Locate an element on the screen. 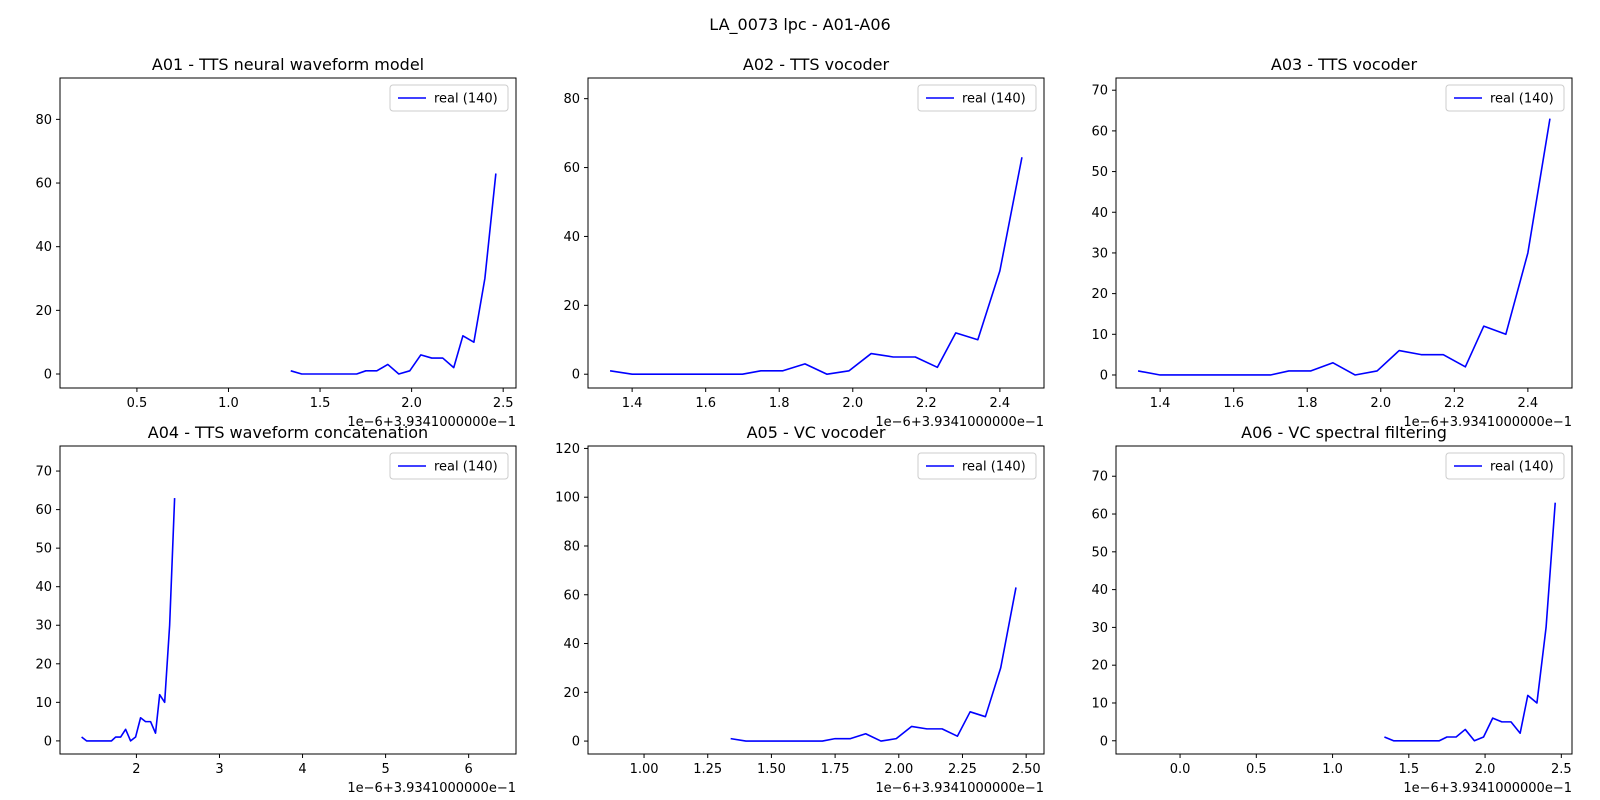 This screenshot has height=800, width=1600. x-tick-label: 1.00 is located at coordinates (644, 769).